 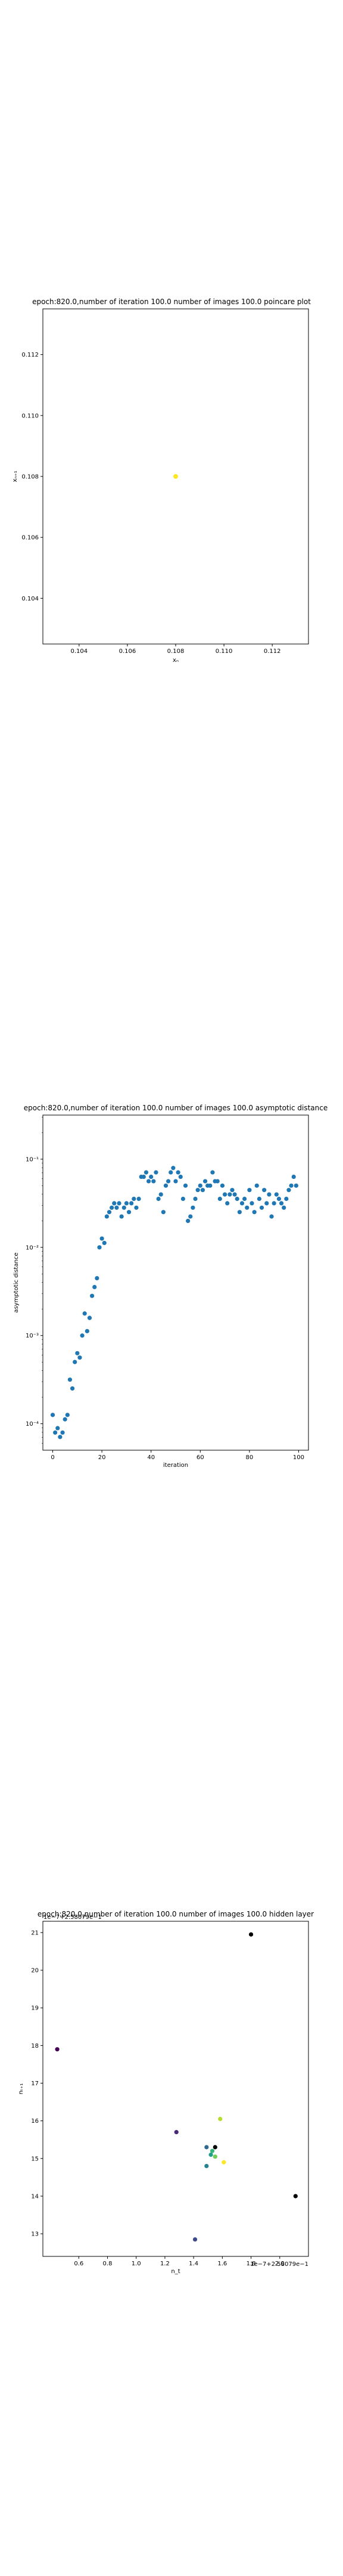 I want to click on hidden-layer-ytick: 19, so click(x=35, y=2009).